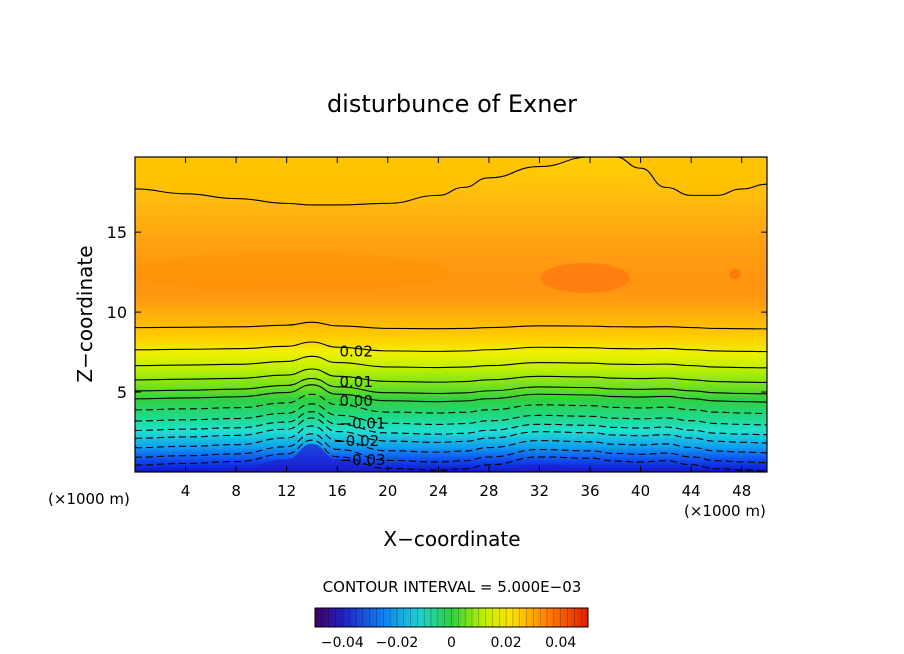 The image size is (904, 654). I want to click on contour-label: 0.00, so click(355, 401).